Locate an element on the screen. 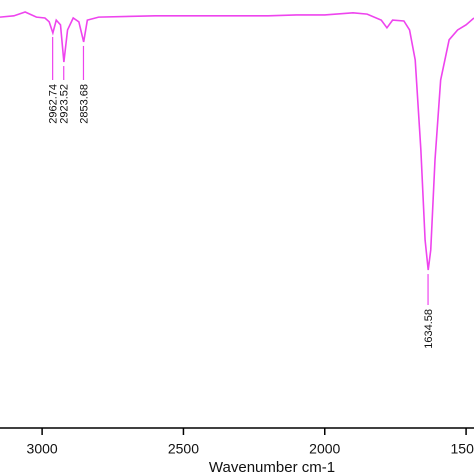  annotation-label: 1634.58 is located at coordinates (429, 329).